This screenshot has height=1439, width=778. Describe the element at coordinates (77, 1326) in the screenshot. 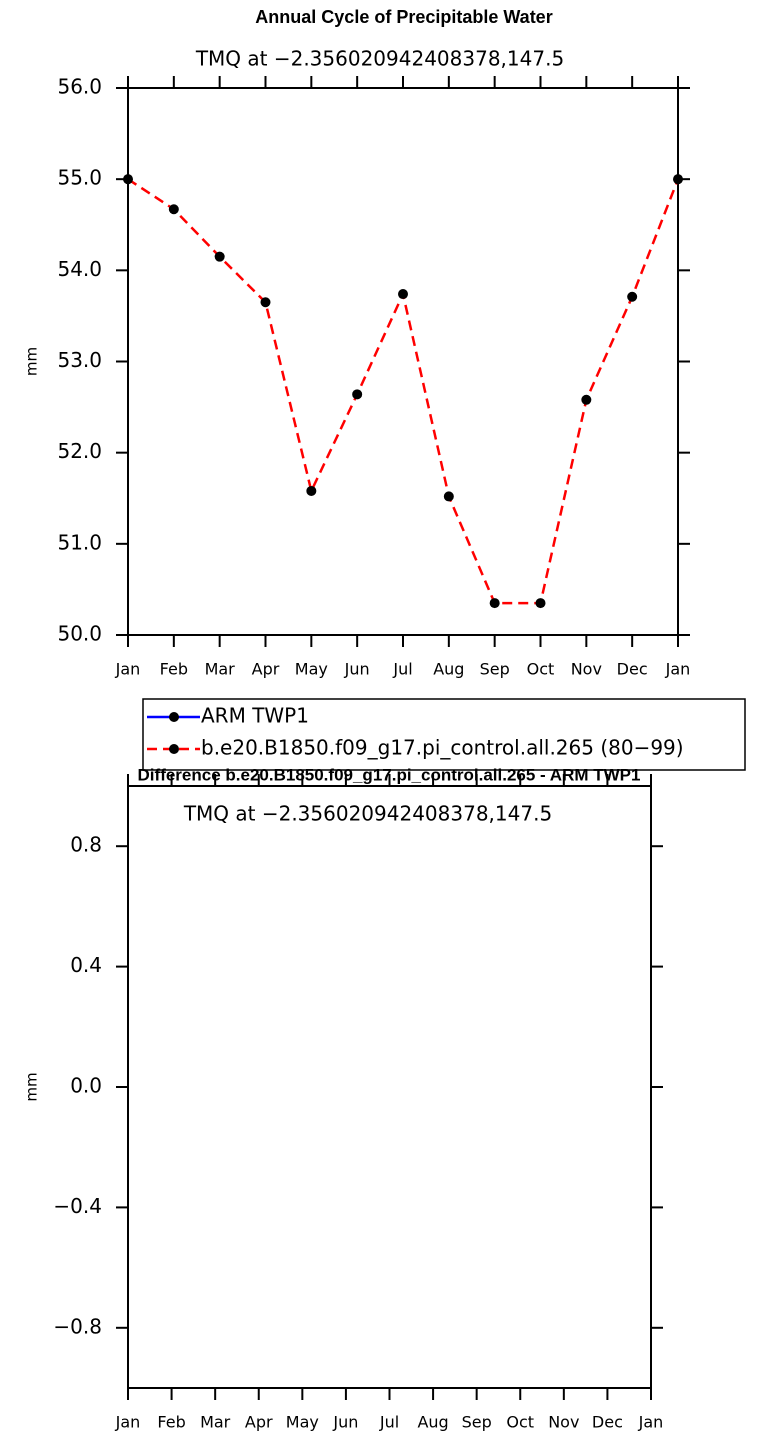

I see `y-tick-label: −0.8` at that location.